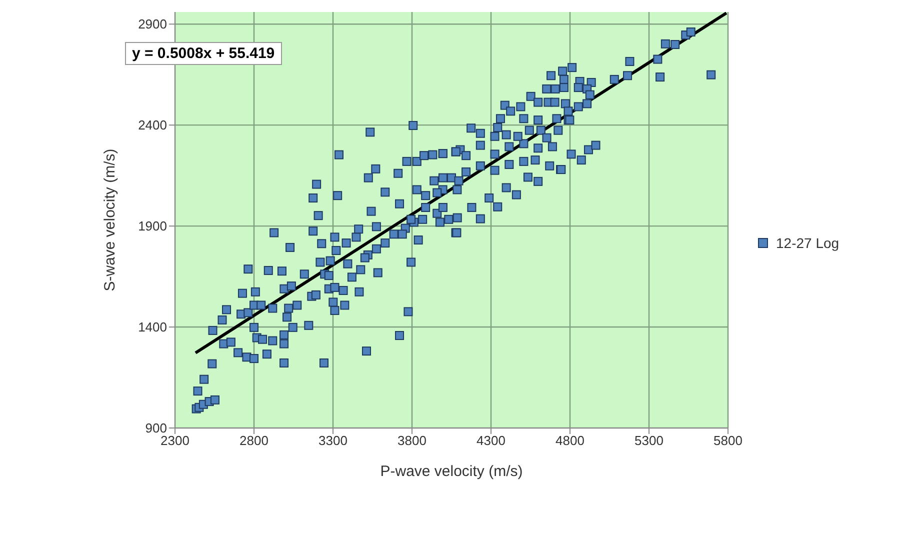 The height and width of the screenshot is (543, 897). Describe the element at coordinates (451, 471) in the screenshot. I see `x-axis-title: P-wave velocity (m/s)` at that location.